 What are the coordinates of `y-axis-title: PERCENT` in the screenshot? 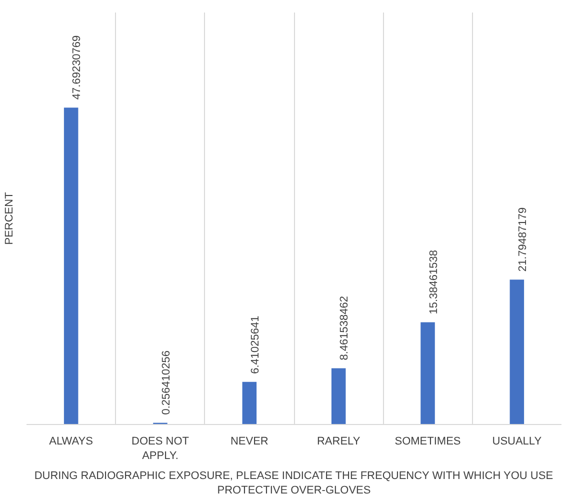 It's located at (10, 218).